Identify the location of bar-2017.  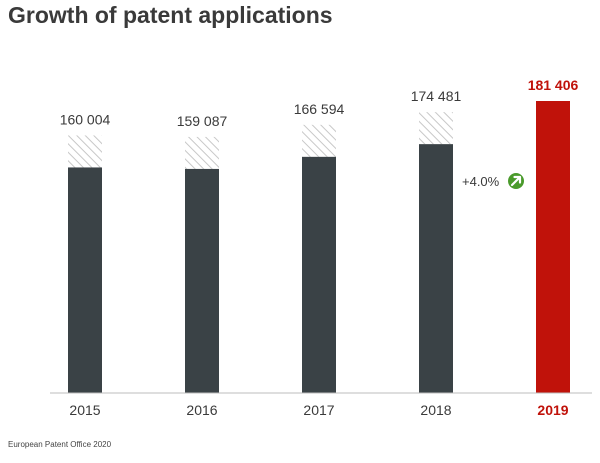
(319, 274).